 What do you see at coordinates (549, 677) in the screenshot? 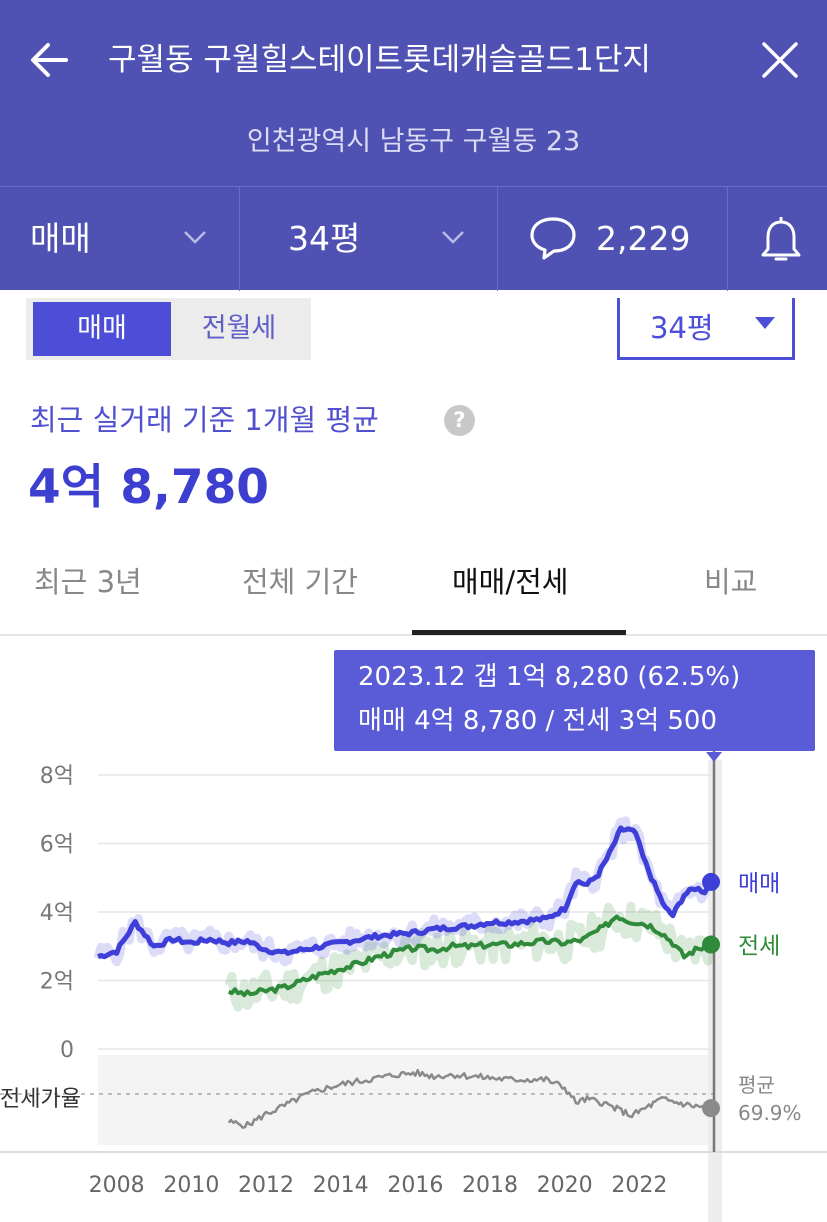
I see `tooltip-gap: 2023.12 갭 1억 8,280 (62.5%)` at bounding box center [549, 677].